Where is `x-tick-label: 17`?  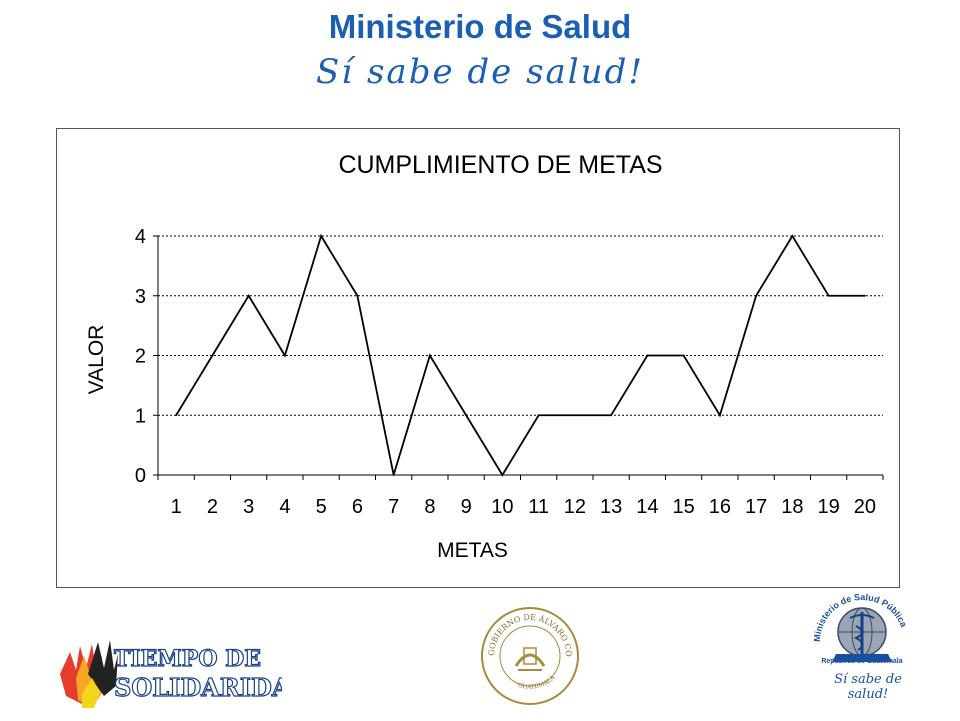 x-tick-label: 17 is located at coordinates (756, 507).